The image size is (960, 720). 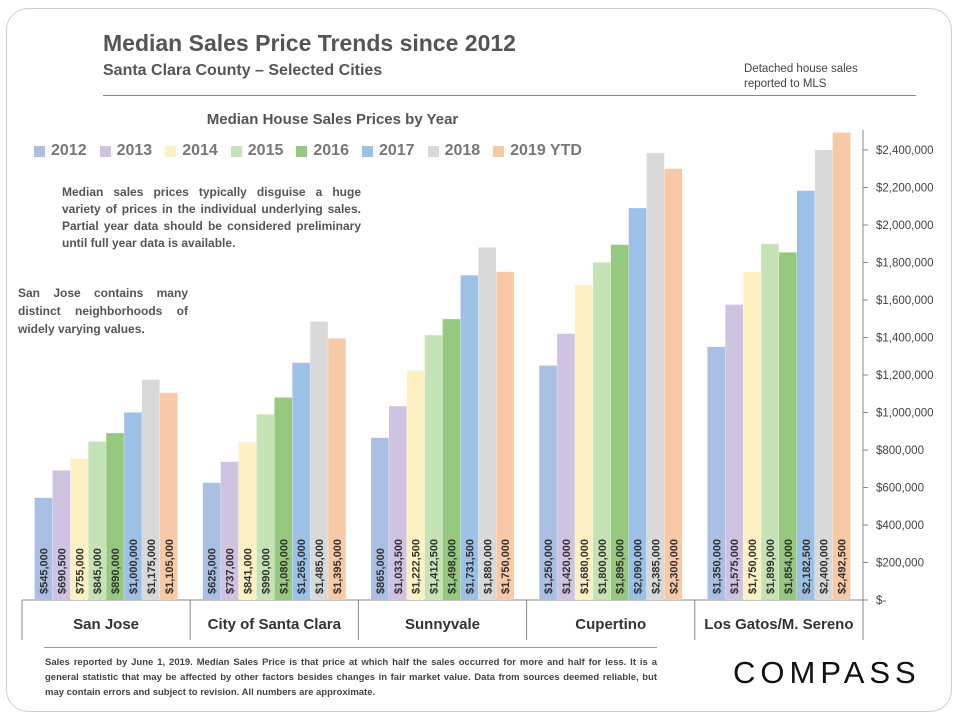 I want to click on category-label: Sunnyvale, so click(x=442, y=624).